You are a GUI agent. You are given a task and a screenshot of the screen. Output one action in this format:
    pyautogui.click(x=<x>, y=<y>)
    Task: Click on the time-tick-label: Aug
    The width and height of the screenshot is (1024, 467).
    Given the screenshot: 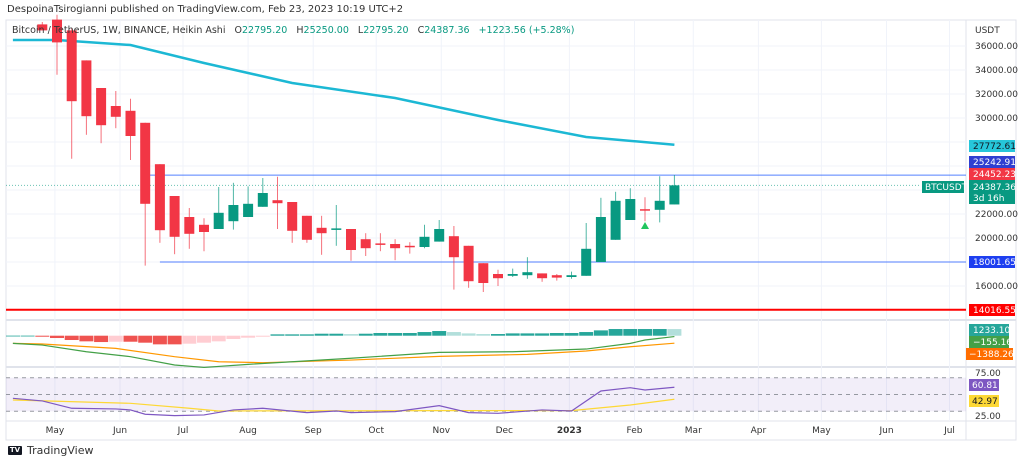 What is the action you would take?
    pyautogui.click(x=248, y=431)
    